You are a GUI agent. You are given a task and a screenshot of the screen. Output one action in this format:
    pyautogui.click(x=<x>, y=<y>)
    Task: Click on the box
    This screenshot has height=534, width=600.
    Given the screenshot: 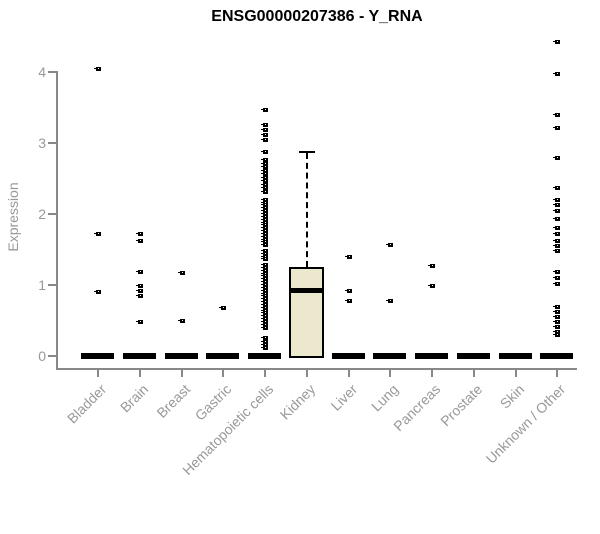 What is the action you would take?
    pyautogui.click(x=306, y=312)
    